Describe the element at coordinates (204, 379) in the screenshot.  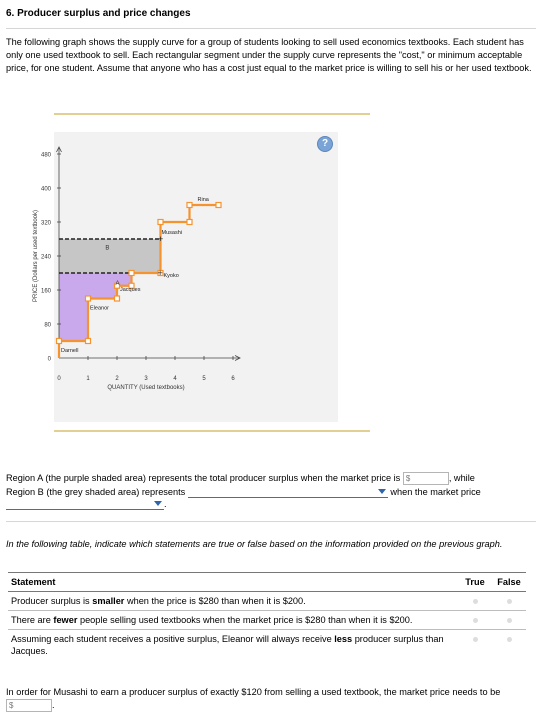
I see `x-tick-label: 5` at that location.